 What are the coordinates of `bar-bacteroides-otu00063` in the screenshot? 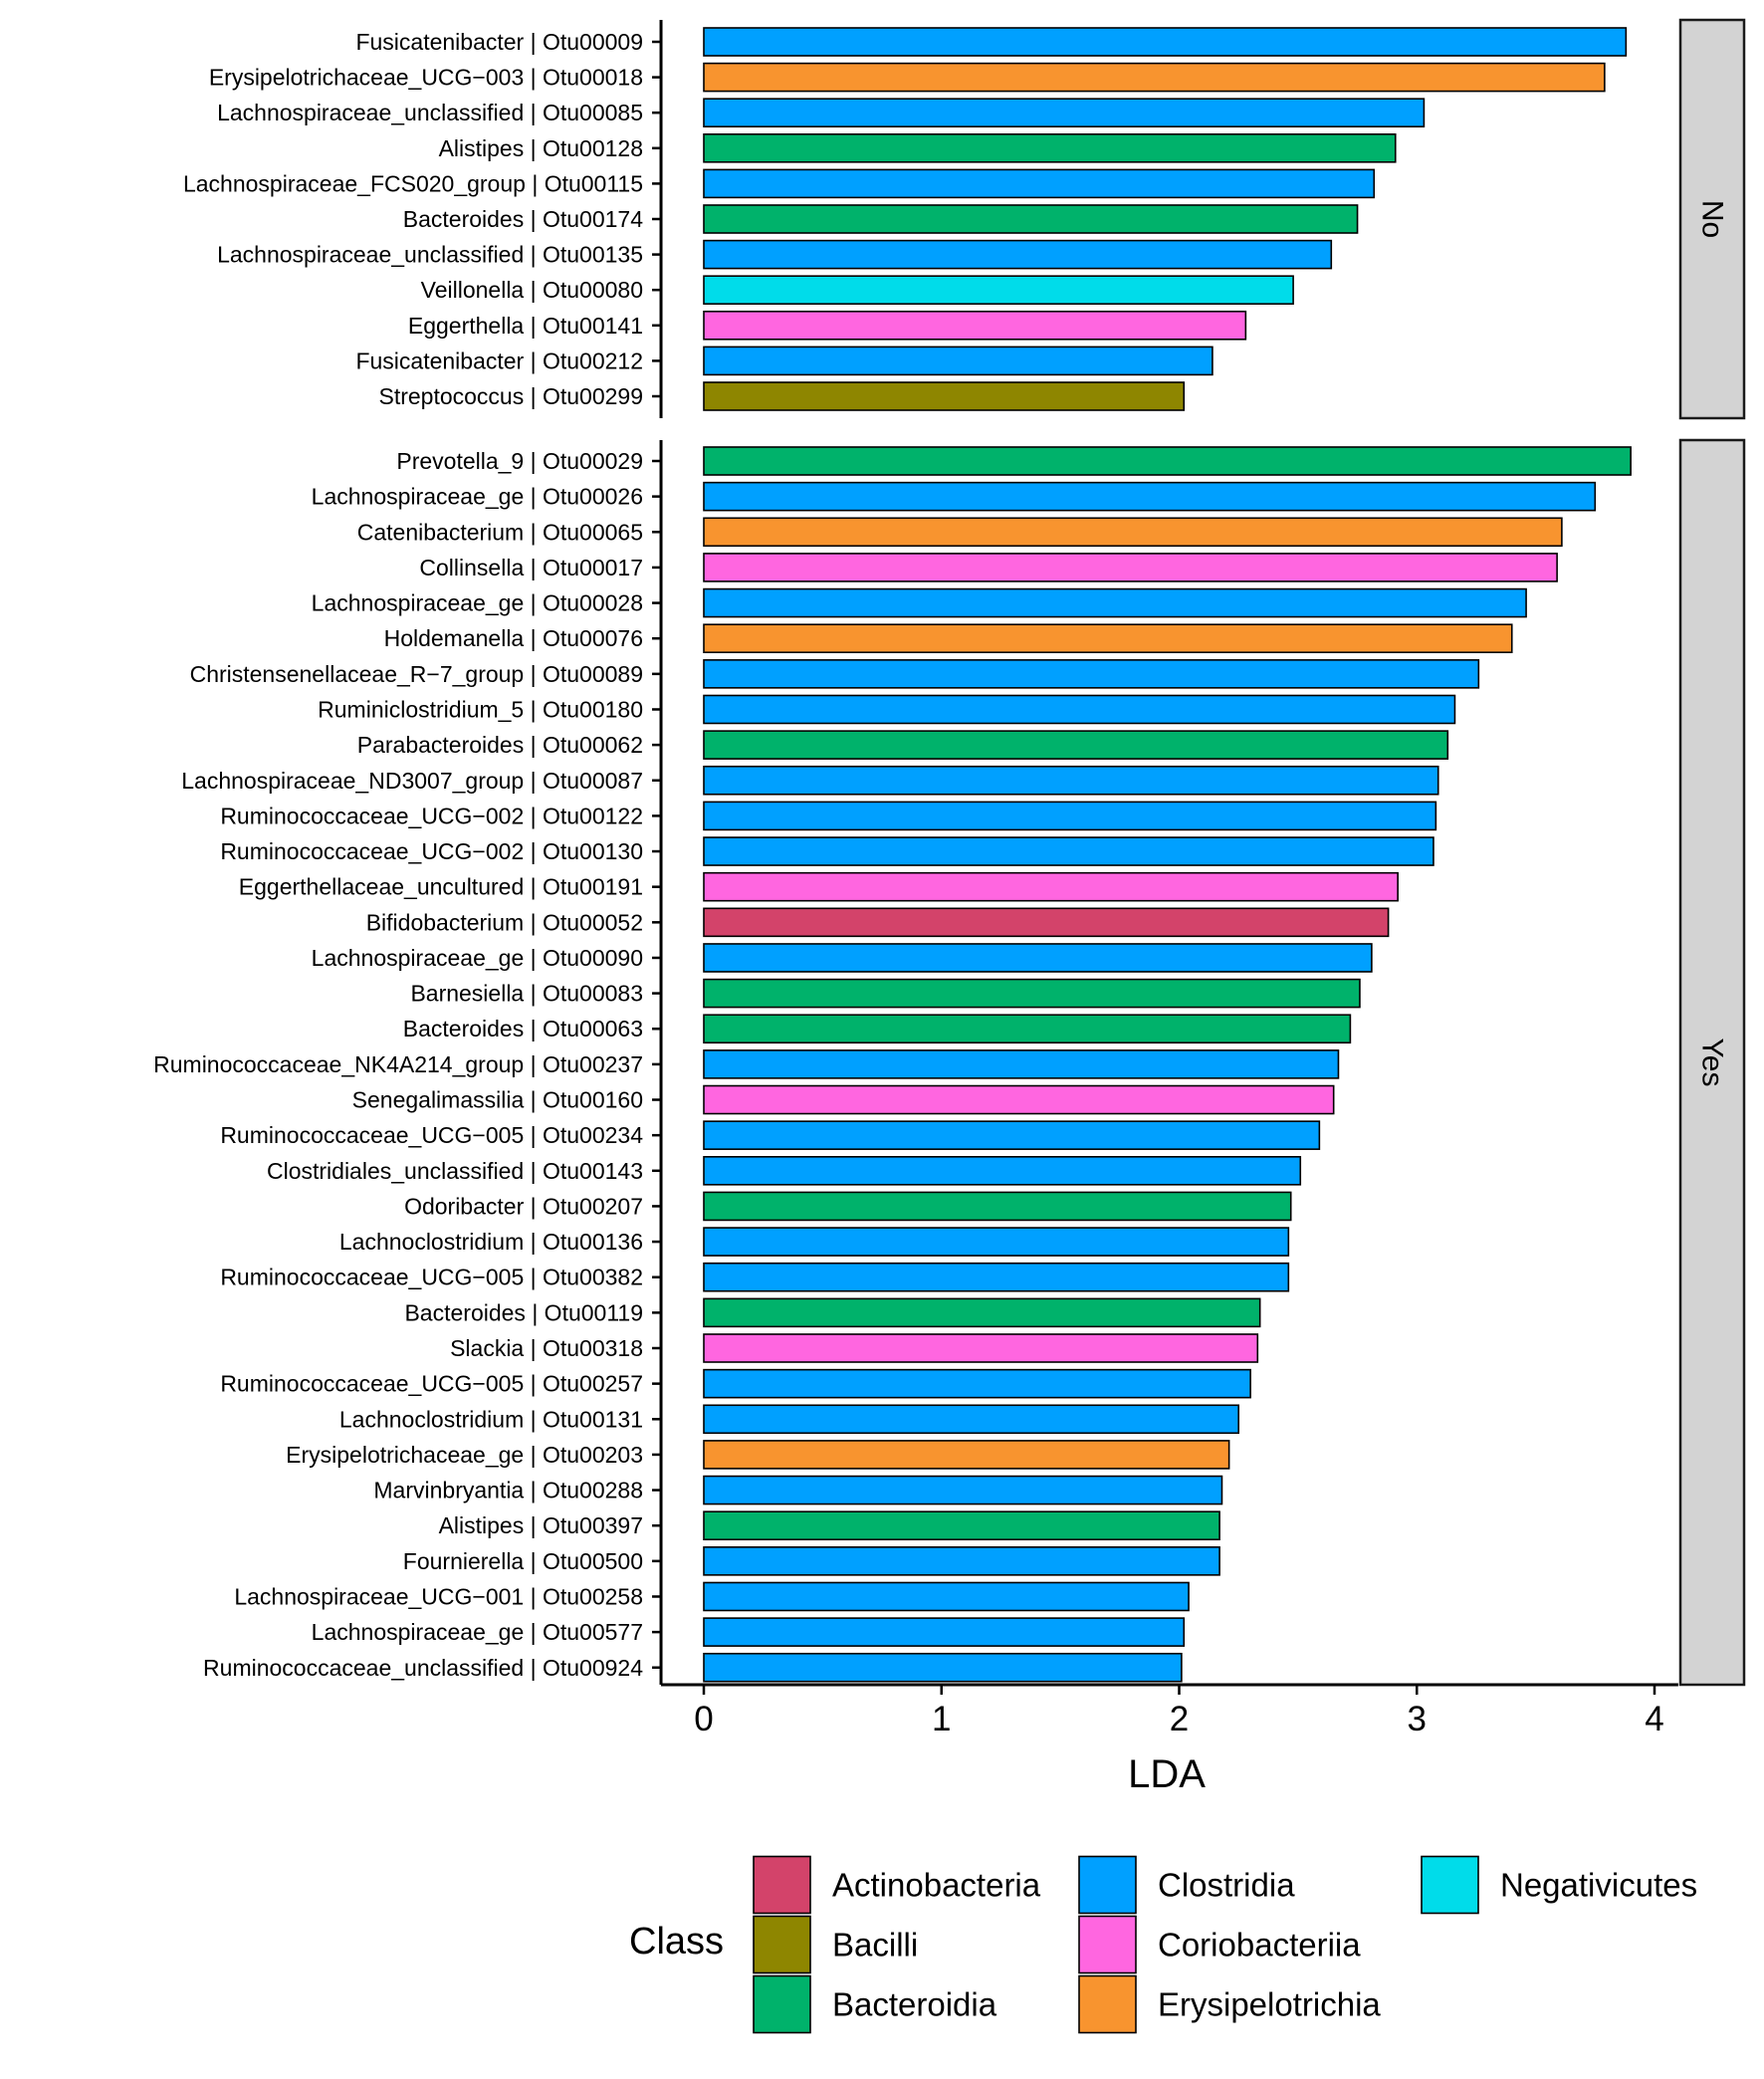 It's located at (1027, 1029).